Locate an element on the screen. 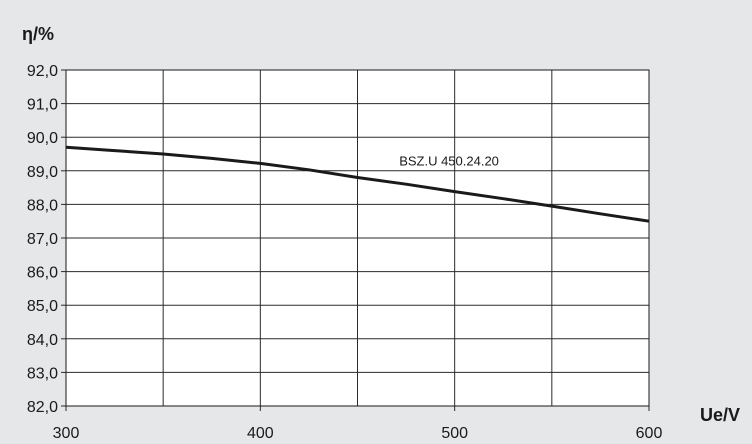 Image resolution: width=752 pixels, height=444 pixels. x-axis-title: Ue/V is located at coordinates (720, 415).